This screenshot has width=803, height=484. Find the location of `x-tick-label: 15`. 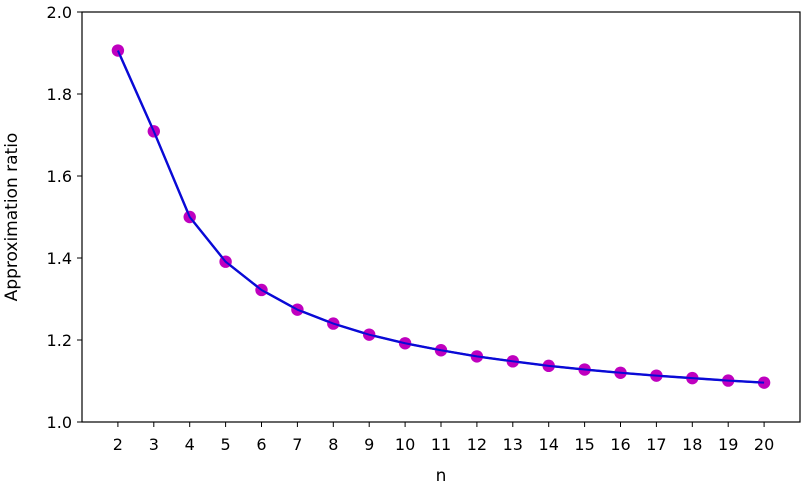

x-tick-label: 15 is located at coordinates (584, 444).